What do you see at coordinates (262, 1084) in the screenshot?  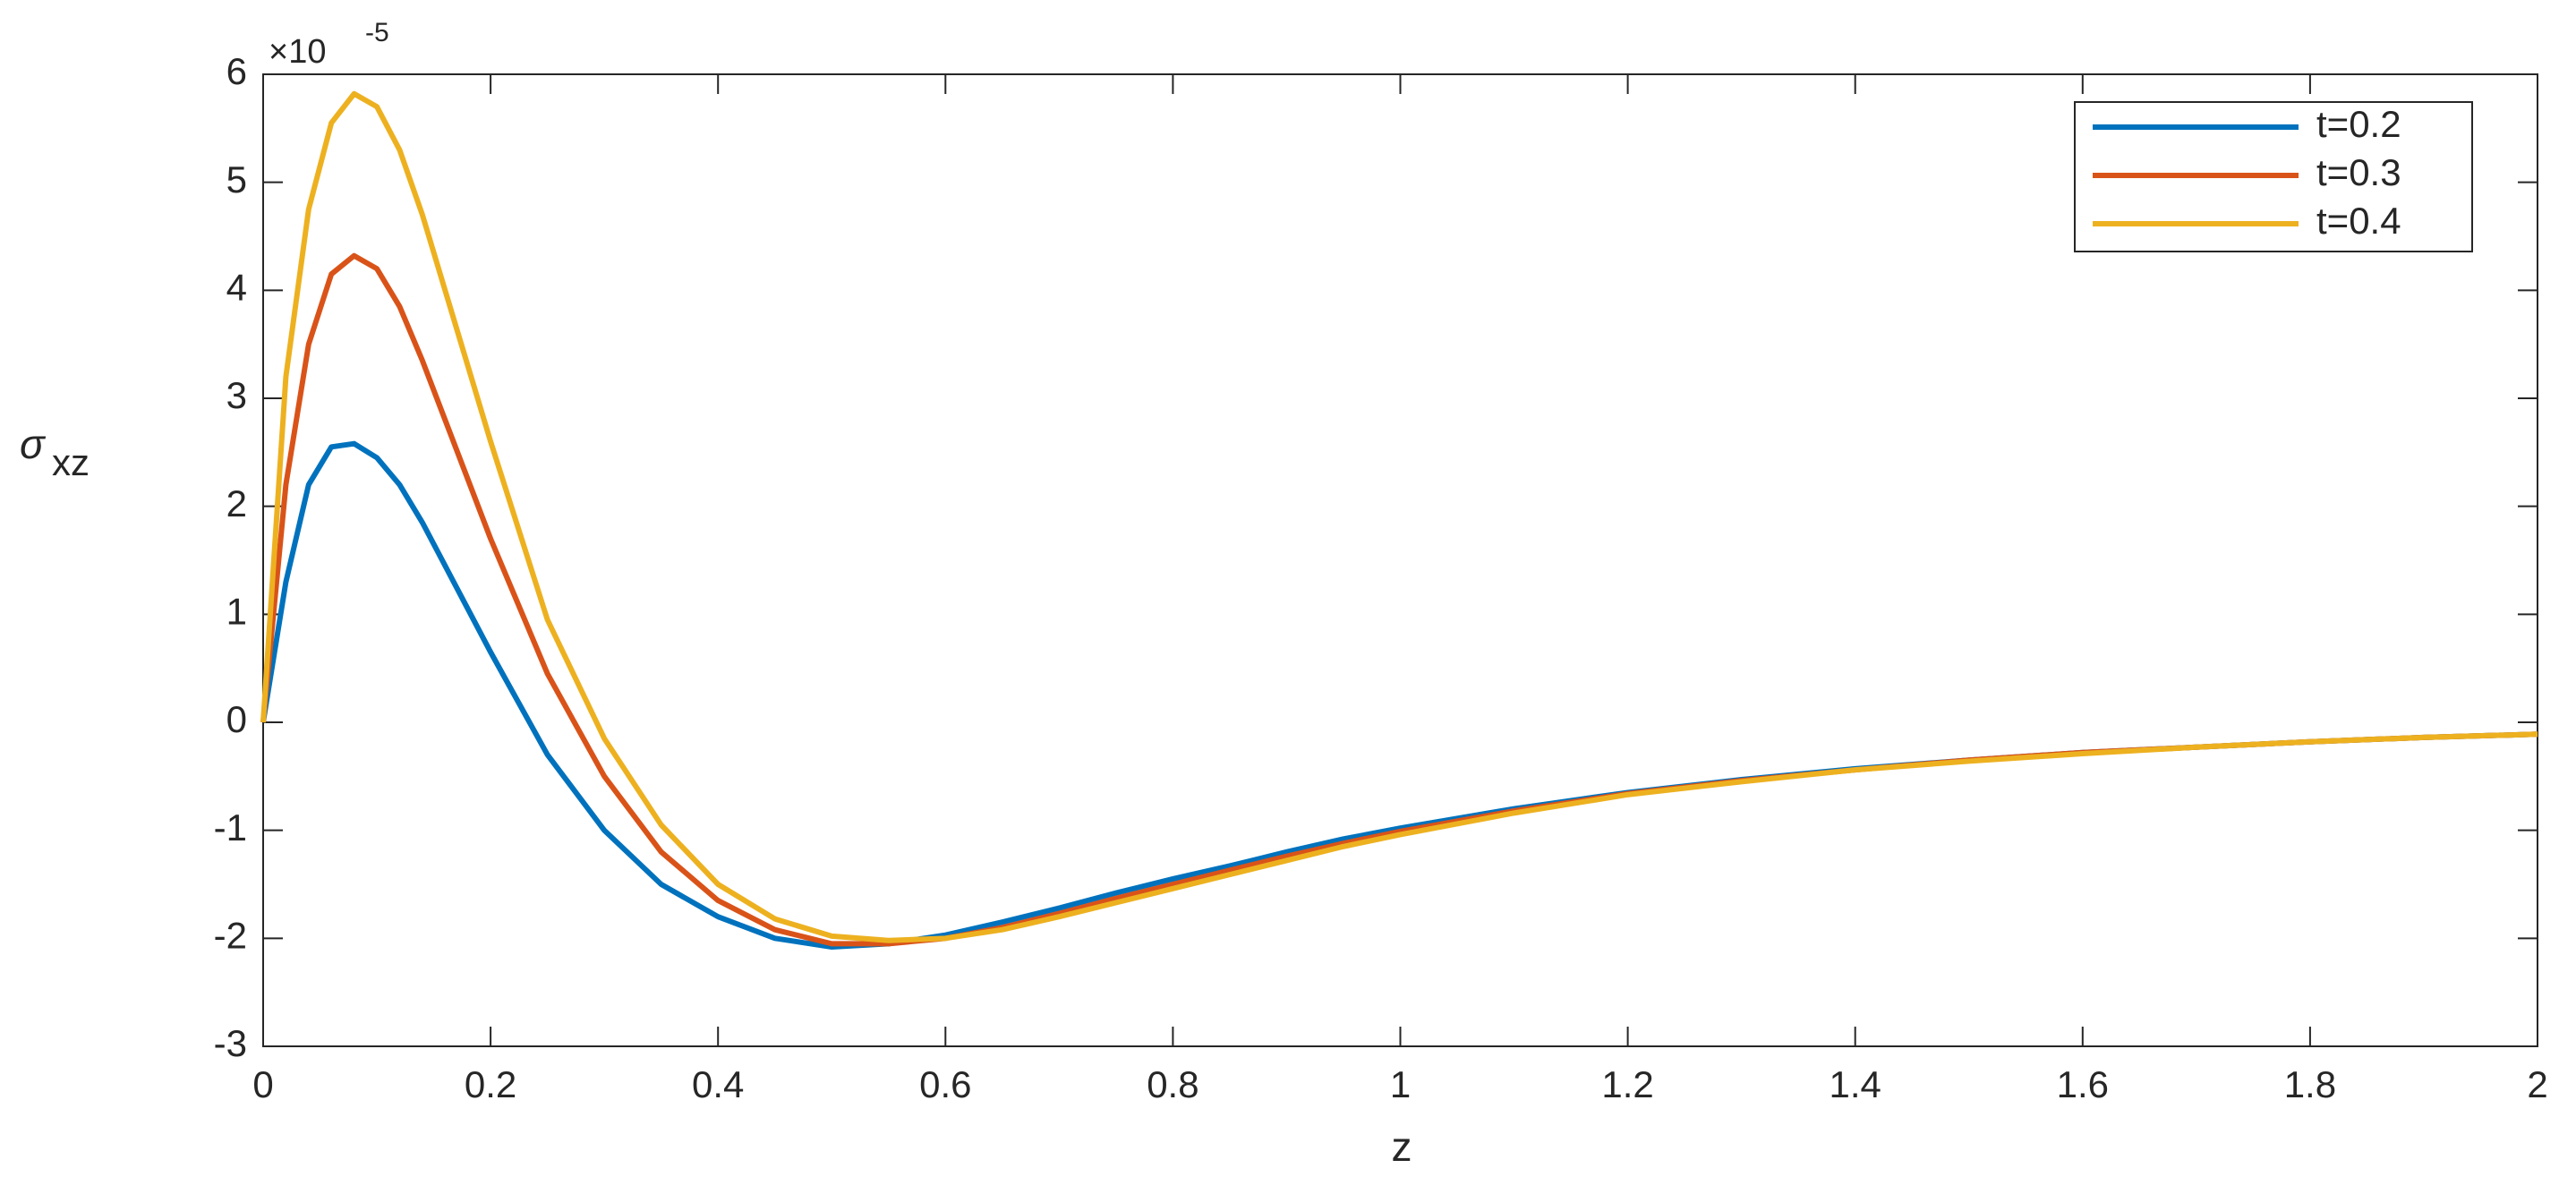 I see `x-tick-label: 0` at bounding box center [262, 1084].